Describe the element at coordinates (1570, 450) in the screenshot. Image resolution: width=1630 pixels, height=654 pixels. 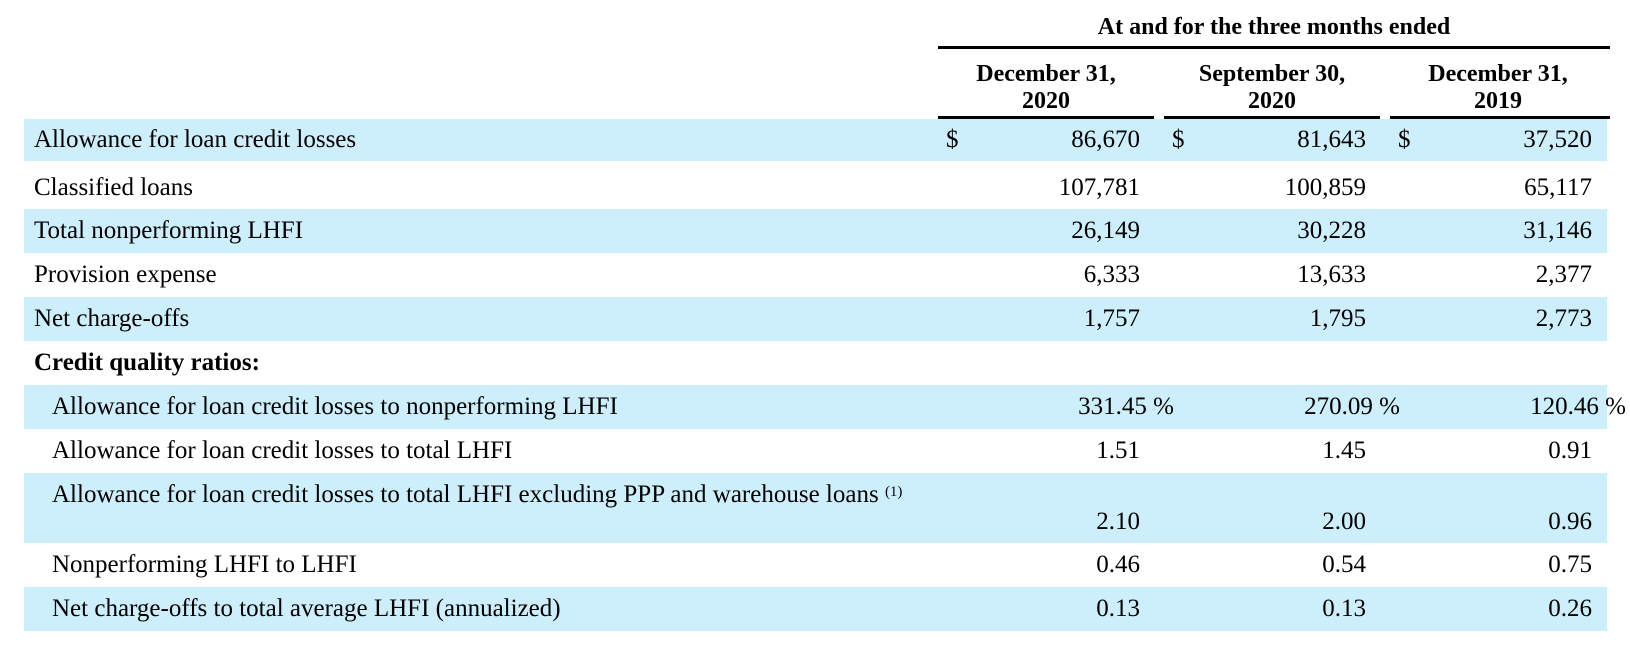
I see `value-dec-2019: 0.91` at that location.